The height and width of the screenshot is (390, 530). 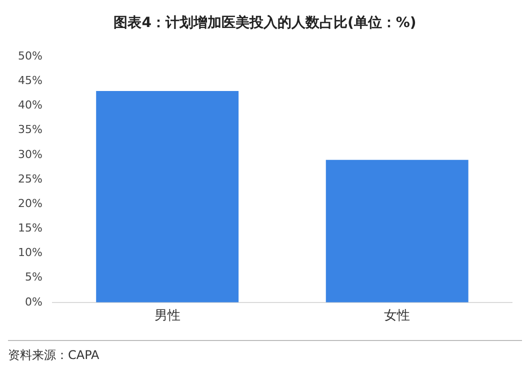 What do you see at coordinates (30, 154) in the screenshot?
I see `y-tick-label: 30%` at bounding box center [30, 154].